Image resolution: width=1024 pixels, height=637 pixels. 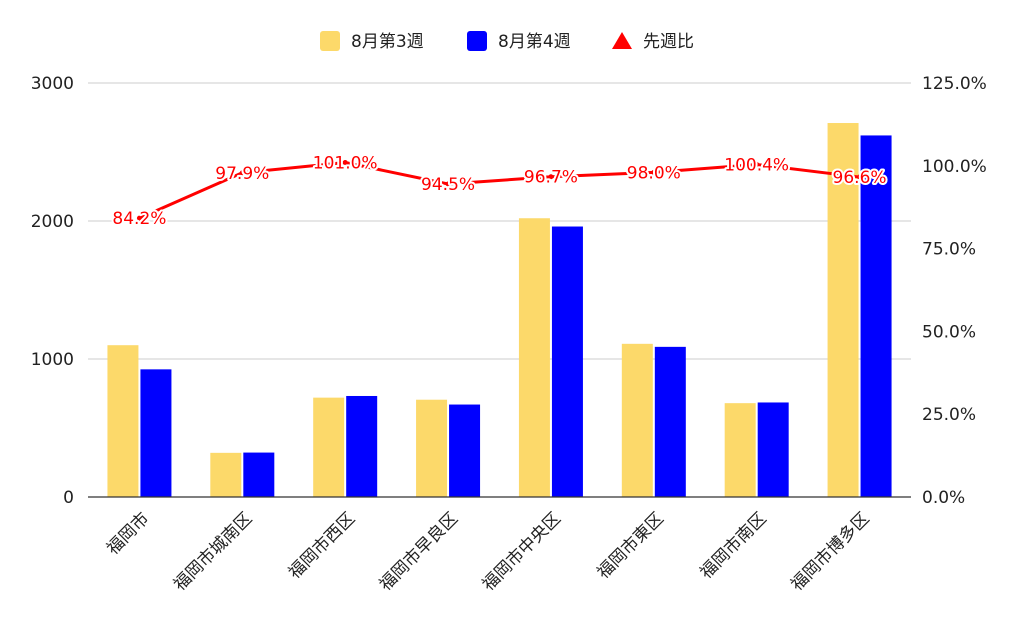 I want to click on x-axis-category-label: 福岡市東区, so click(x=631, y=546).